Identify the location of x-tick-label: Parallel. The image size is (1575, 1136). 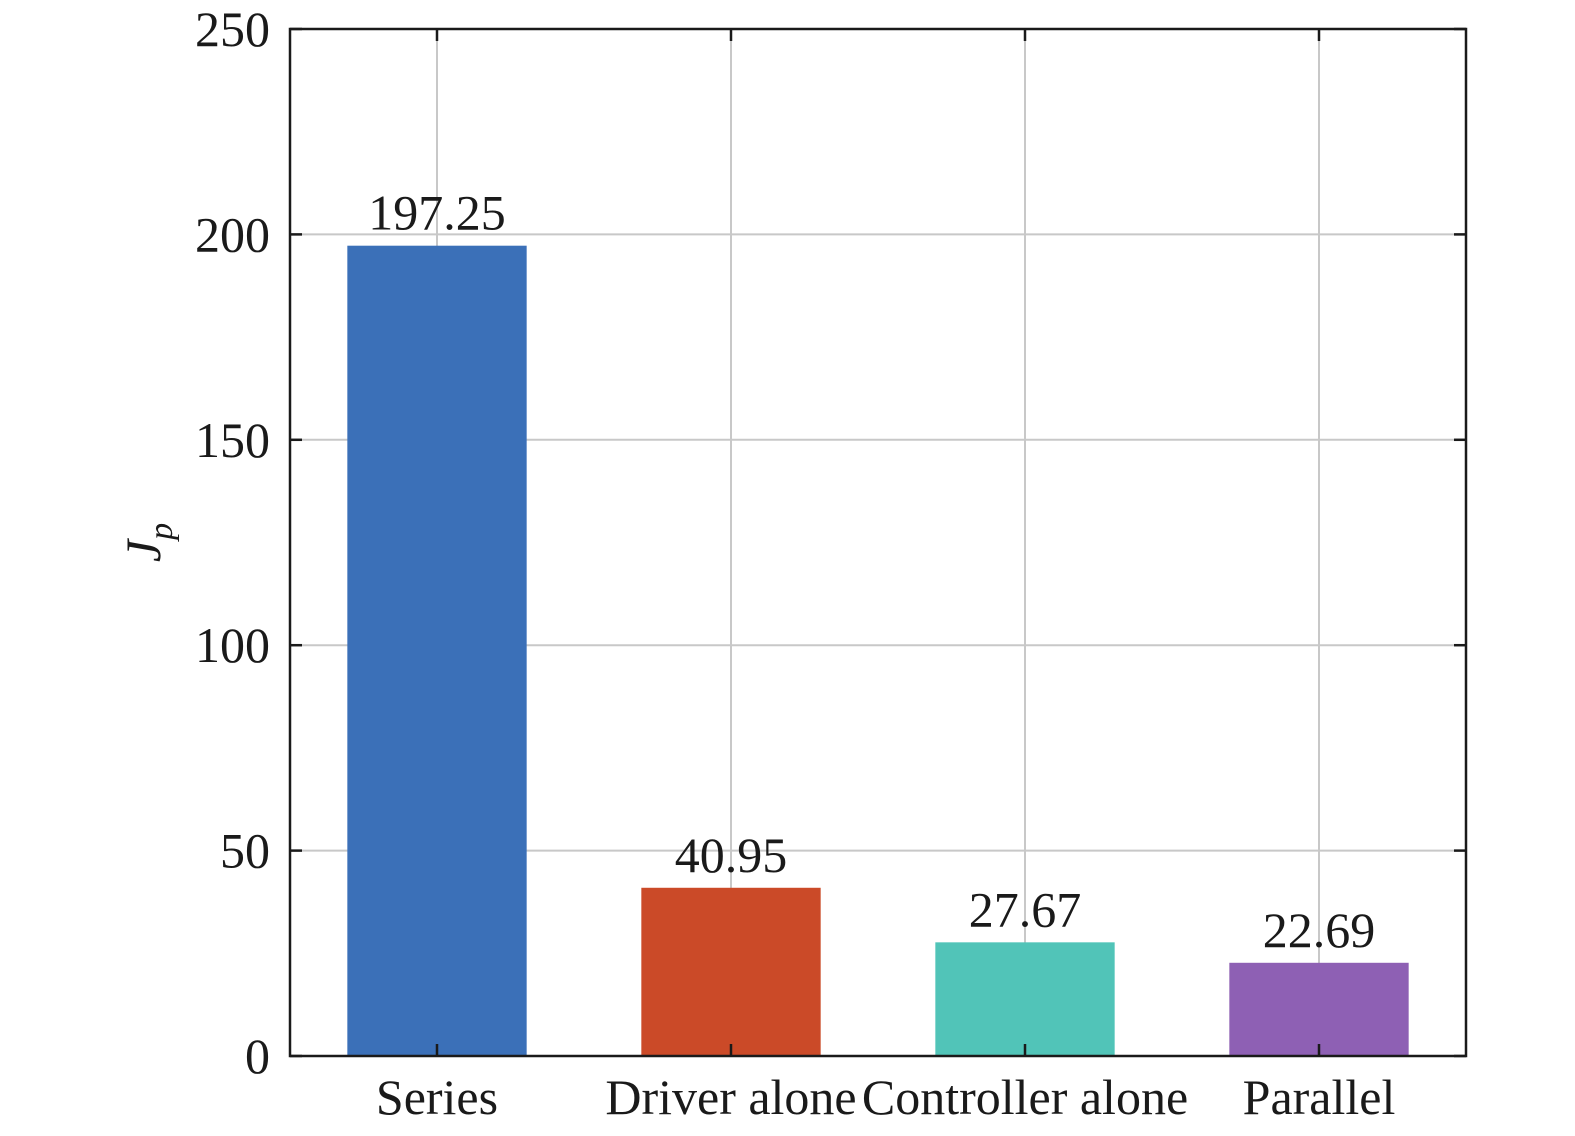
(1319, 1097).